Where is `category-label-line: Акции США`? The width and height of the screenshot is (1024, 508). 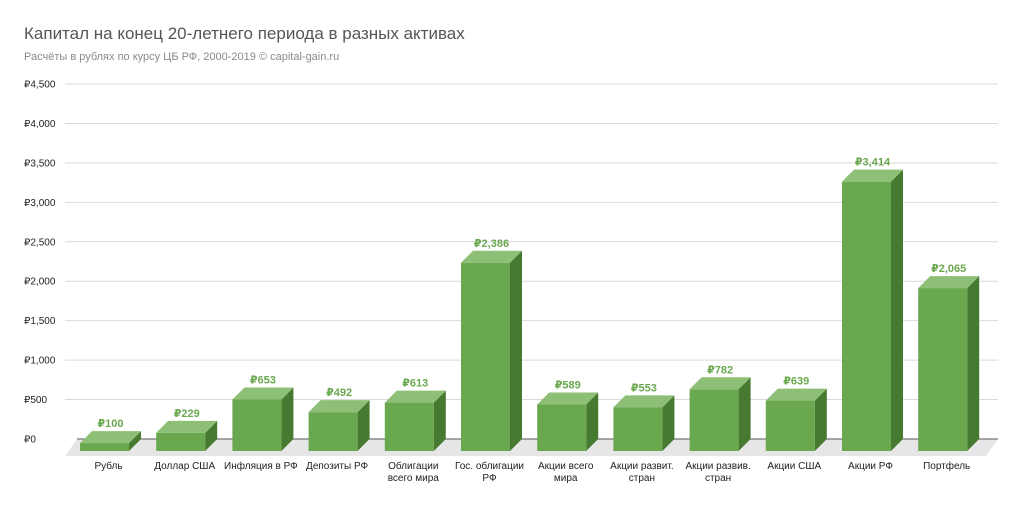
category-label-line: Акции США is located at coordinates (794, 466).